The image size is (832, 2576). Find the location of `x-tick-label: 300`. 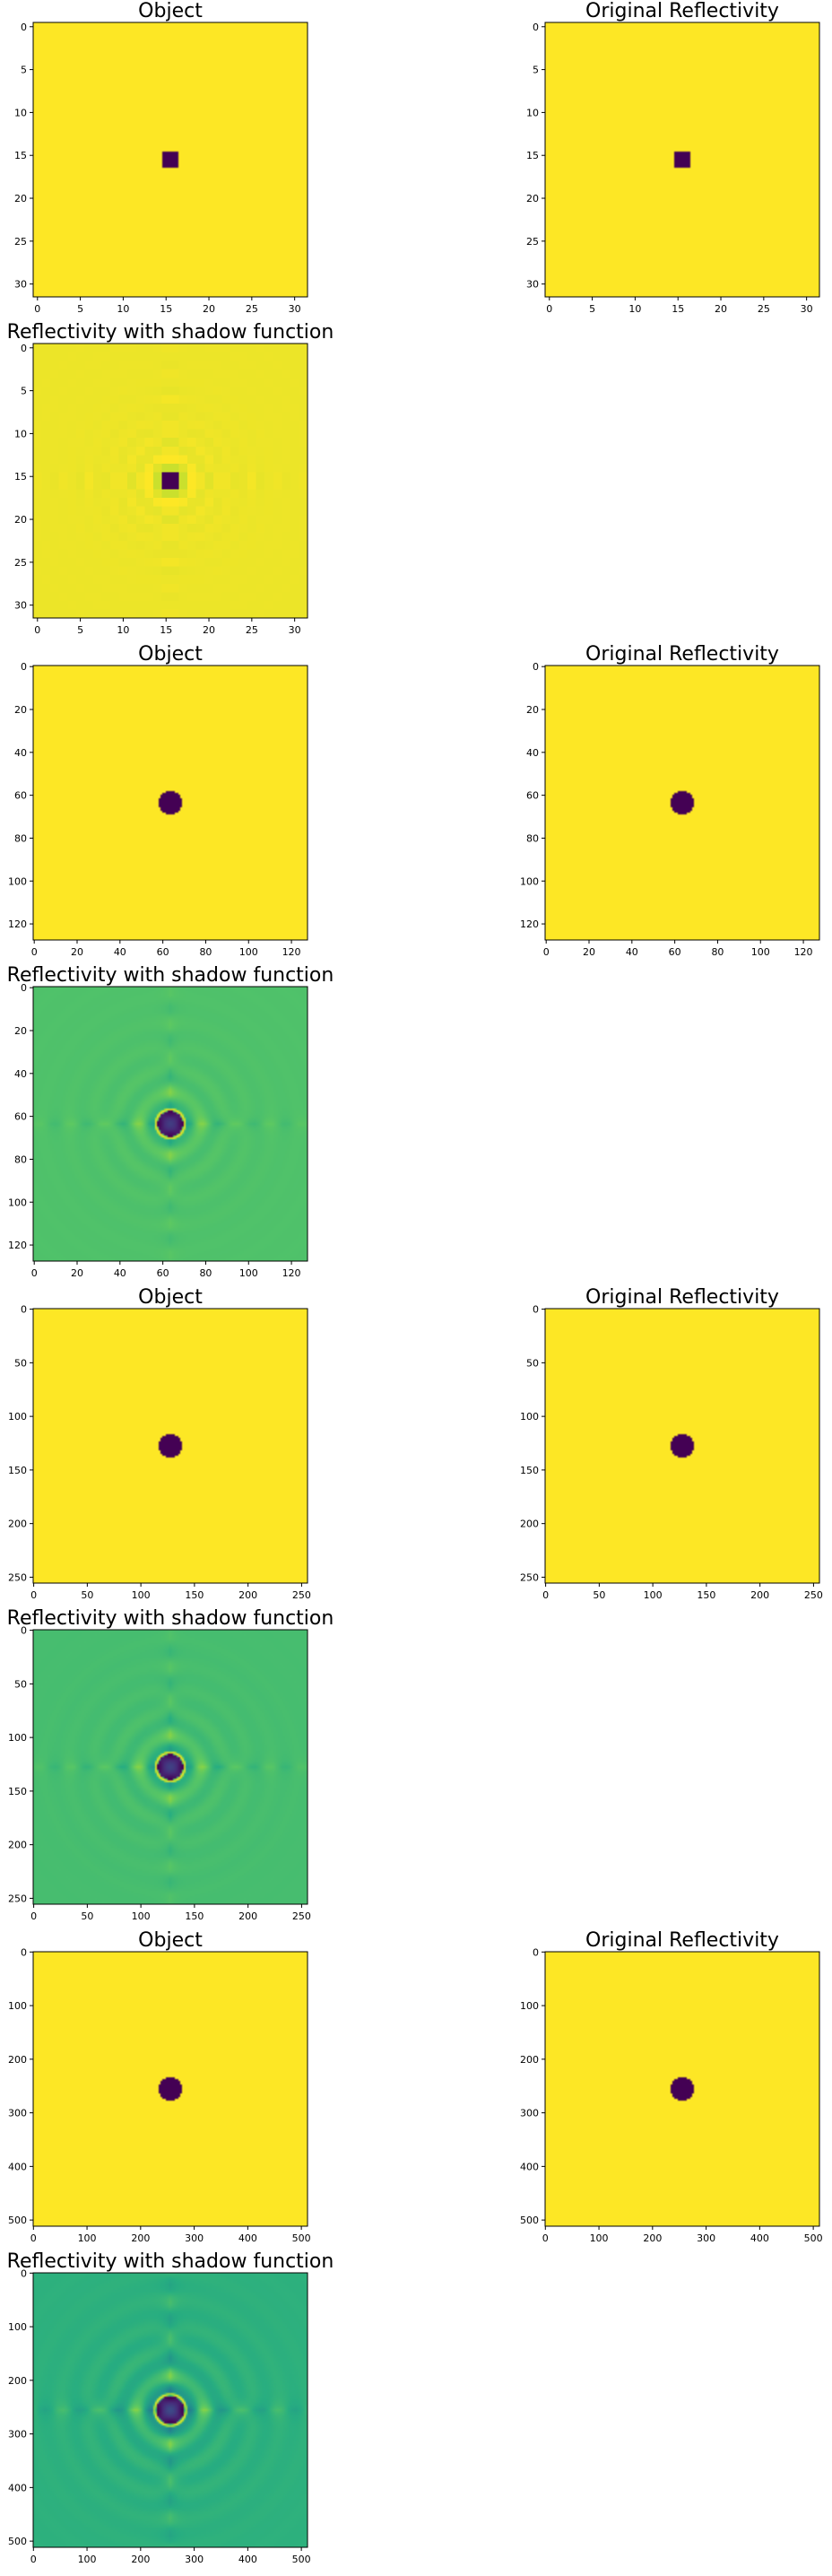

x-tick-label: 300 is located at coordinates (195, 2559).